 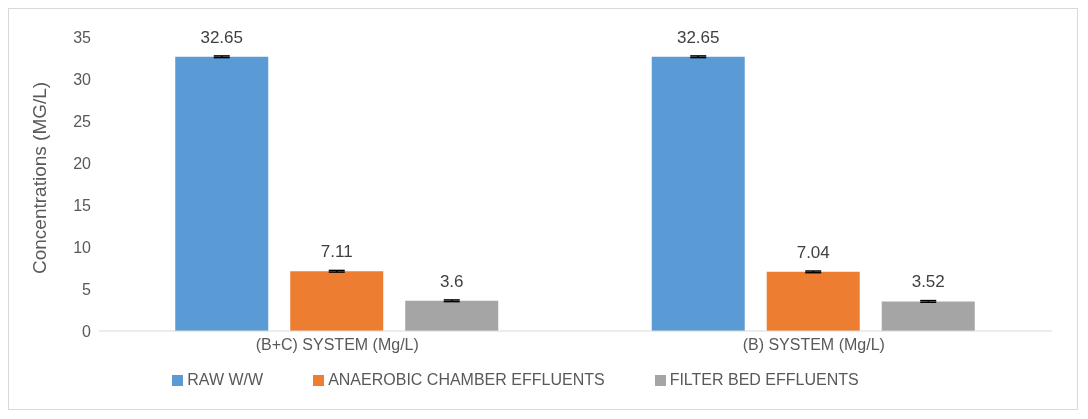 I want to click on y-tick-label: 20, so click(x=82, y=163).